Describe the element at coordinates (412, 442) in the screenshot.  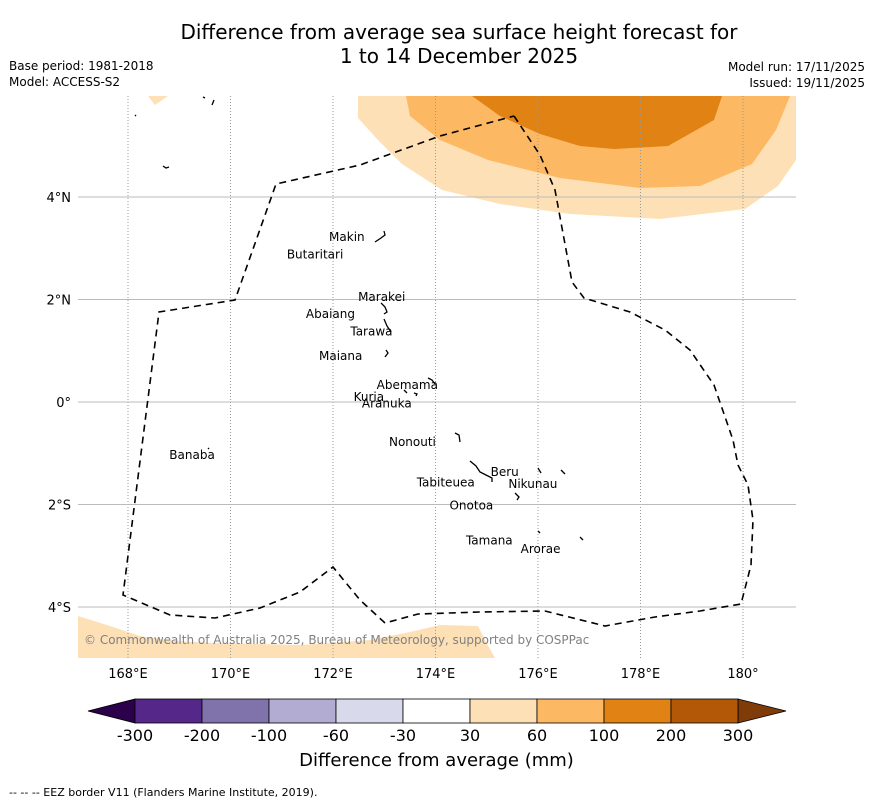
I see `place-label: Nonouti` at that location.